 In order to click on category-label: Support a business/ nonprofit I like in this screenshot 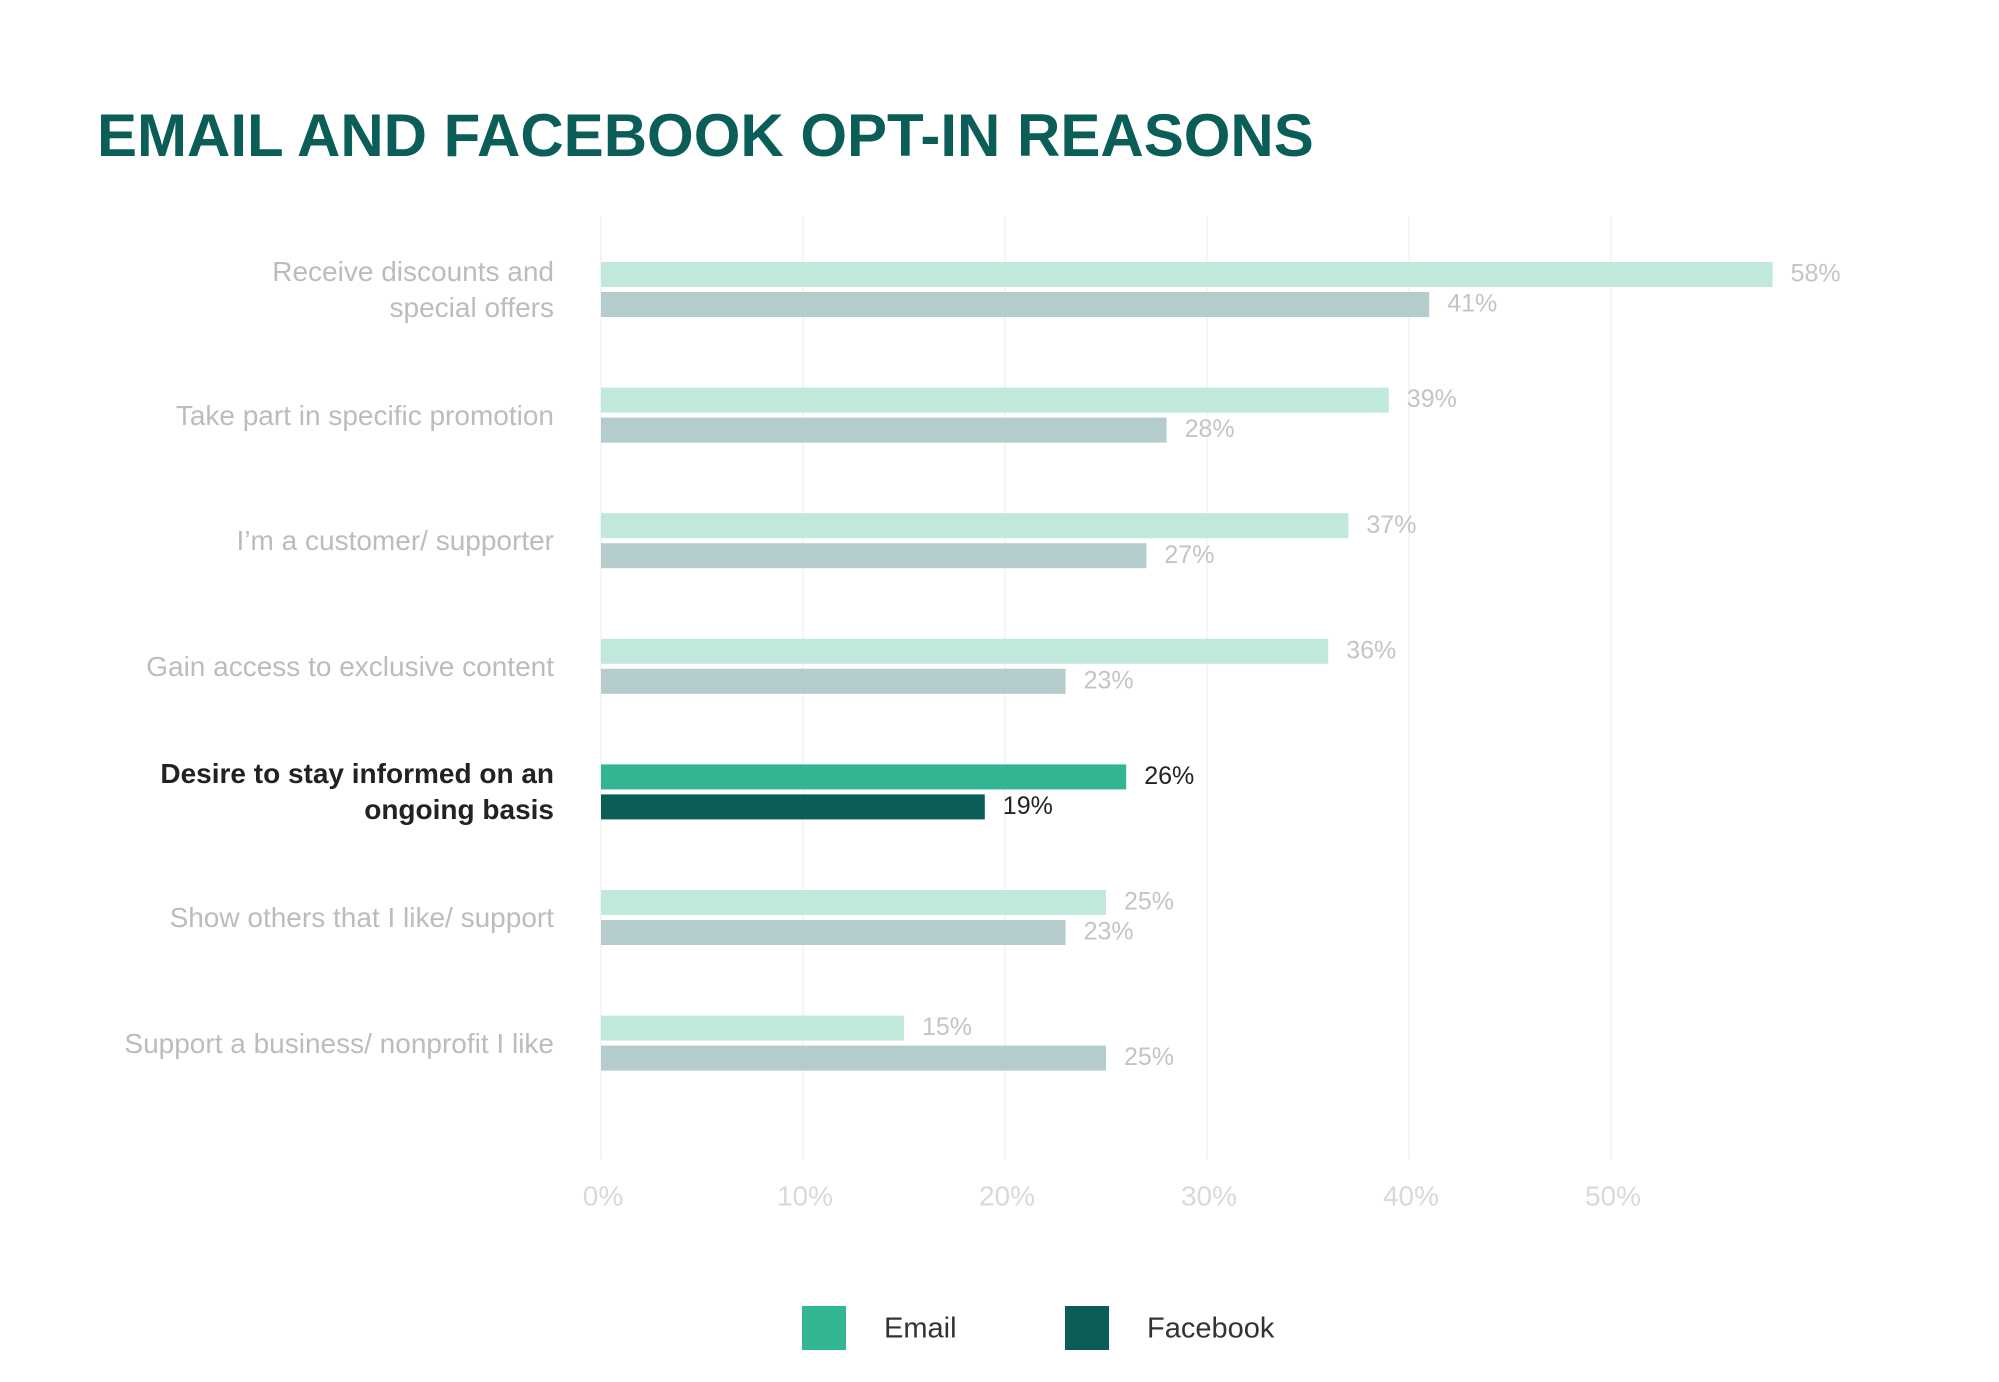, I will do `click(339, 1043)`.